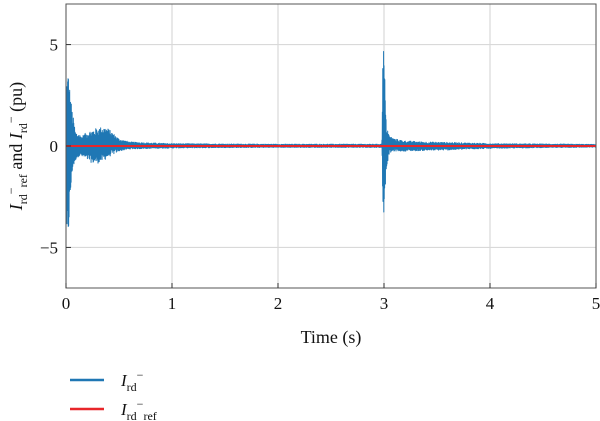 The image size is (600, 421). I want to click on y-label-sub-2: rd, so click(23, 128).